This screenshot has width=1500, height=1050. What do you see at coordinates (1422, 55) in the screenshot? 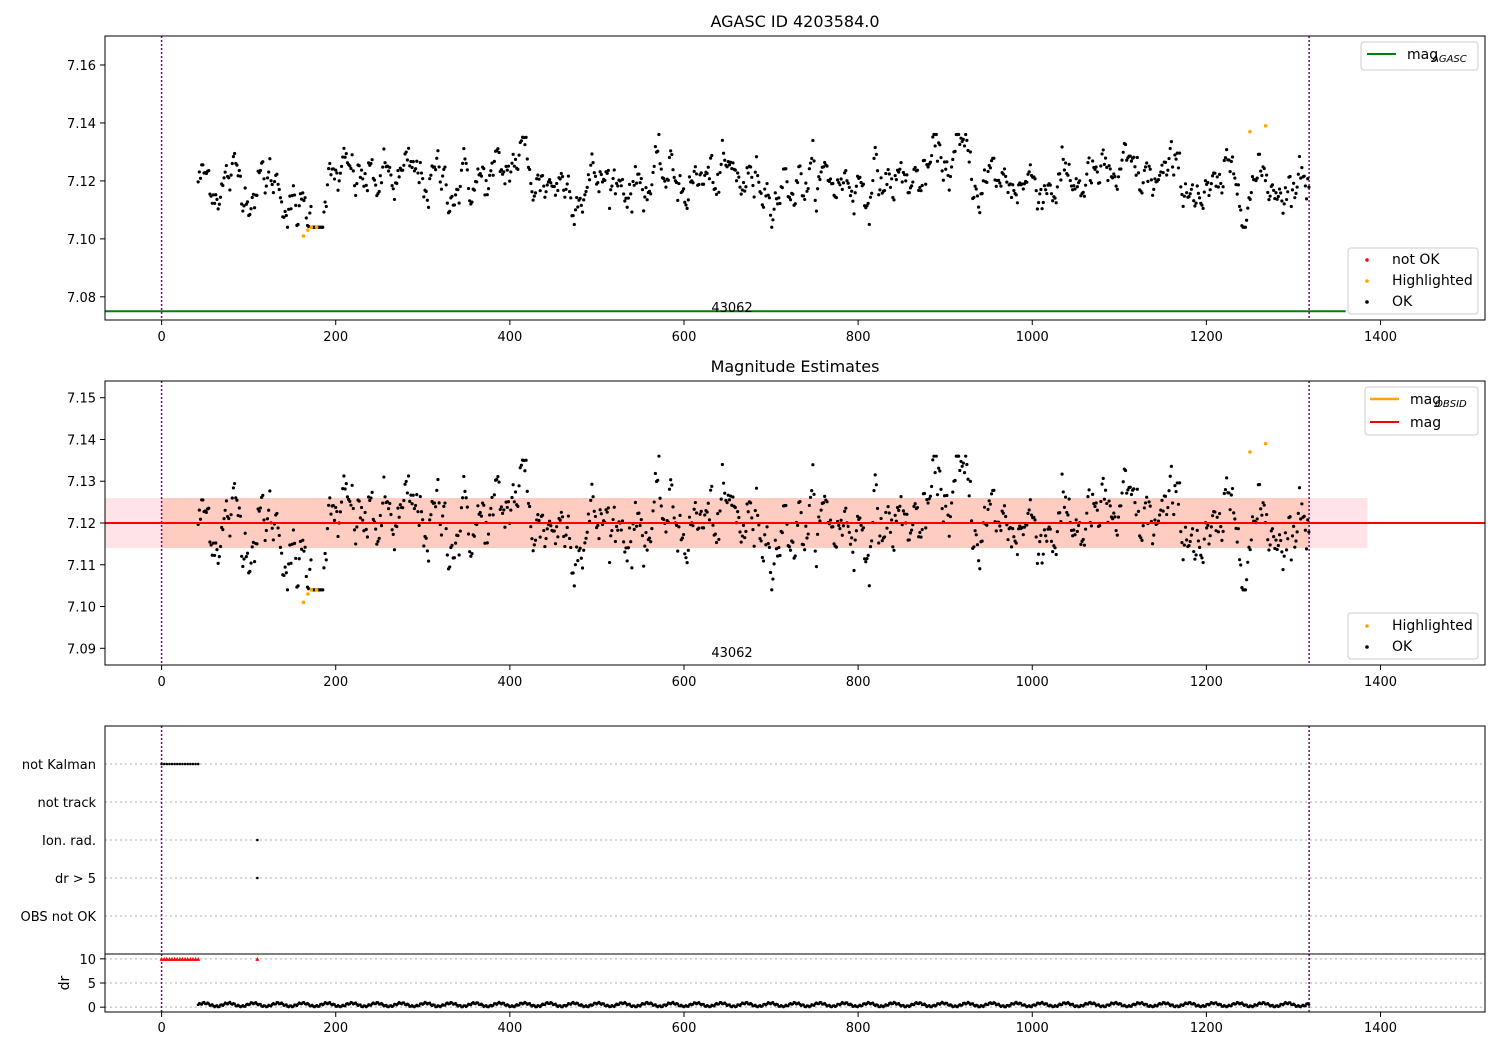
I see `legend-mag-agasc-label: mag` at bounding box center [1422, 55].